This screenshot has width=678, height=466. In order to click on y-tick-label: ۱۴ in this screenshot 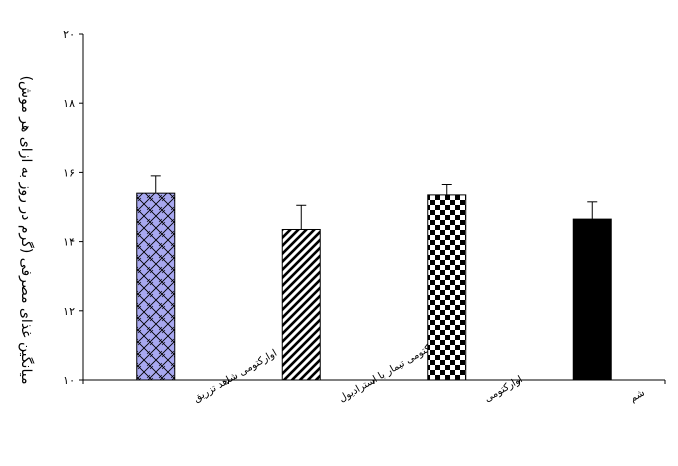, I will do `click(69, 242)`.